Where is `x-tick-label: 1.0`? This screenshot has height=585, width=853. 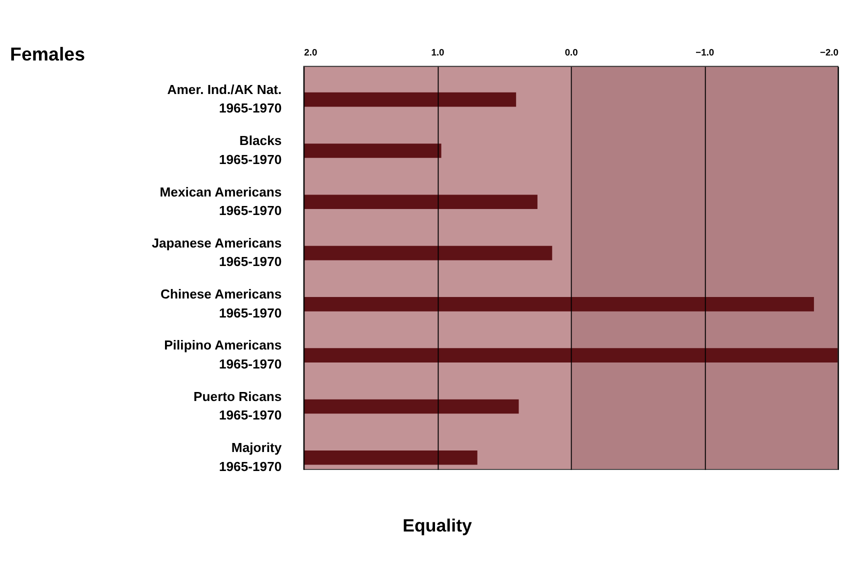 x-tick-label: 1.0 is located at coordinates (437, 53).